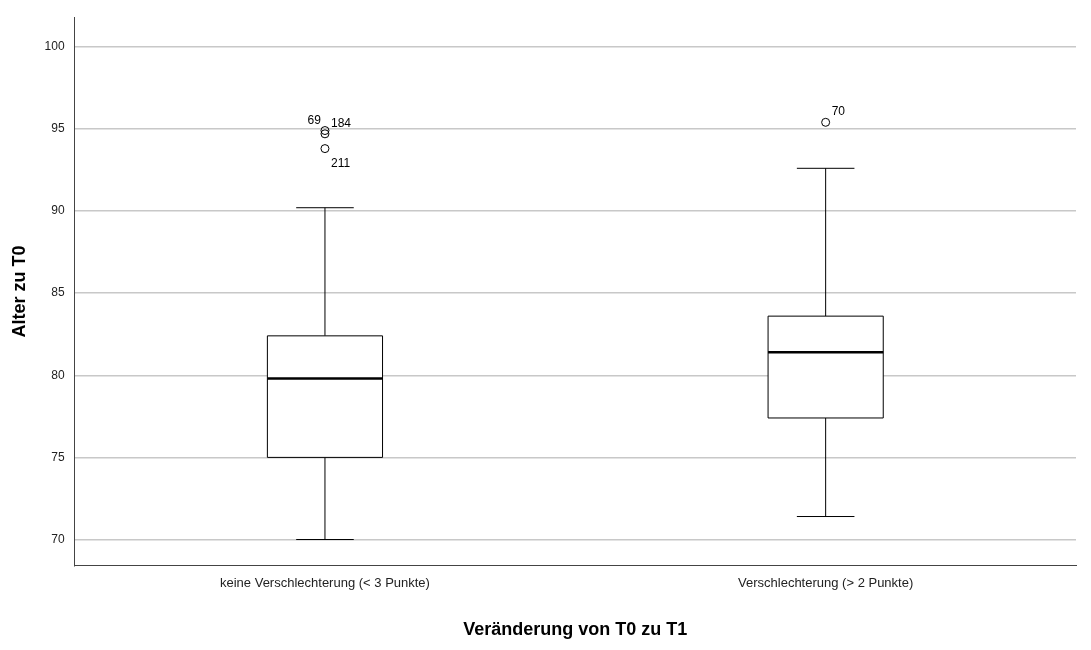 The image size is (1091, 650). What do you see at coordinates (826, 583) in the screenshot?
I see `x-tick-label: Verschlechterung (> 2 Punkte)` at bounding box center [826, 583].